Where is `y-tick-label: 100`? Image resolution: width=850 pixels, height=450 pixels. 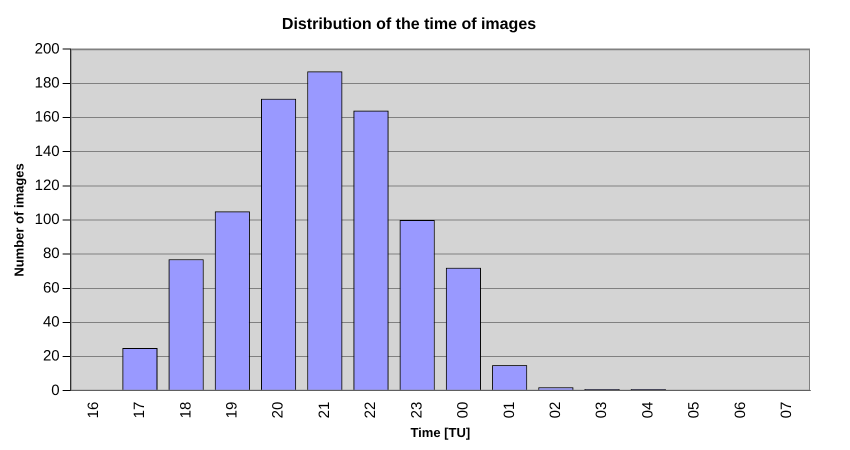 y-tick-label: 100 is located at coordinates (47, 219).